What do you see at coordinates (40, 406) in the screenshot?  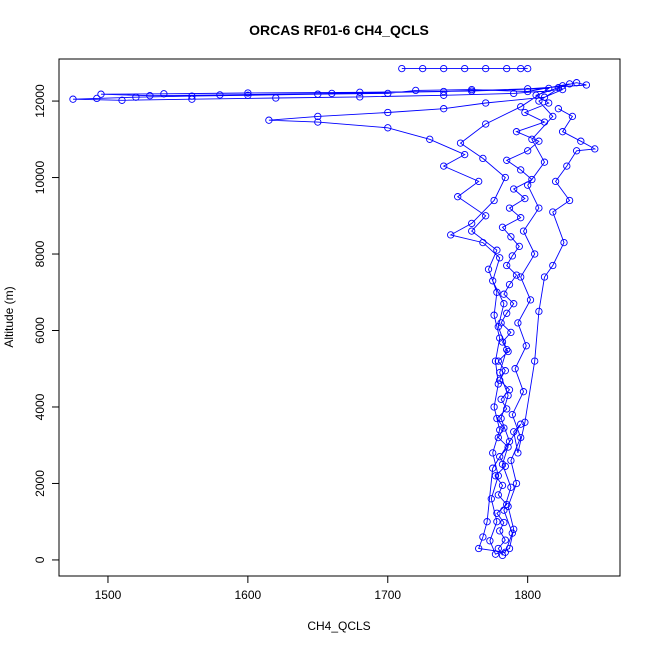 I see `y-tick-label: 4000` at bounding box center [40, 406].